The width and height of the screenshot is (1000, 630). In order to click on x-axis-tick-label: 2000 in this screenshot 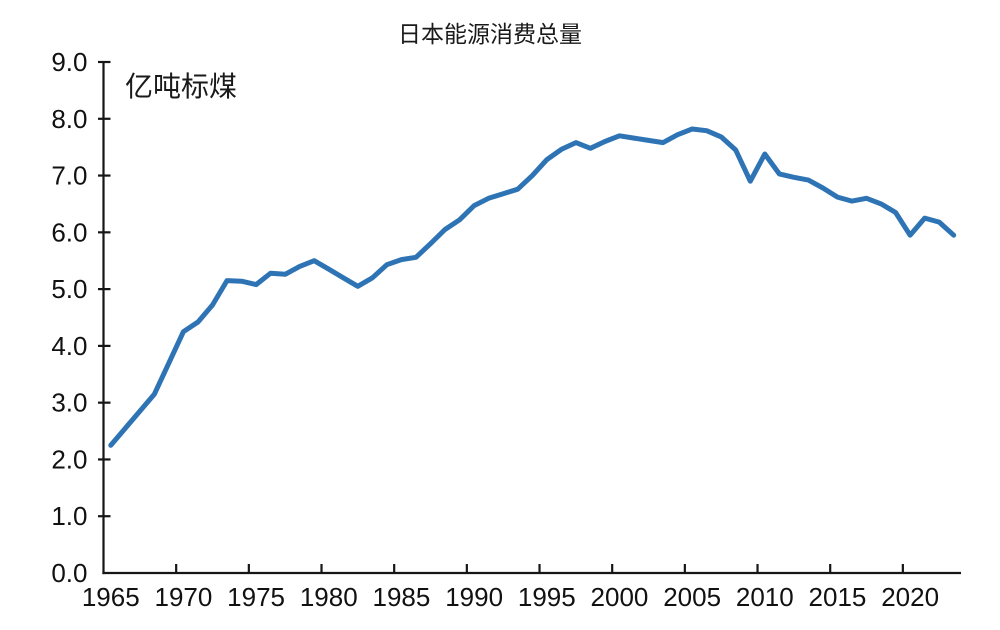, I will do `click(620, 597)`.